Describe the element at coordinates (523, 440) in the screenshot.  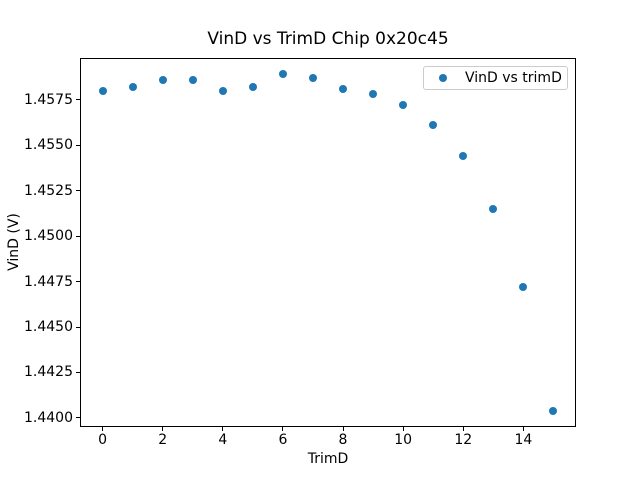
I see `x-tick-label: 14` at that location.